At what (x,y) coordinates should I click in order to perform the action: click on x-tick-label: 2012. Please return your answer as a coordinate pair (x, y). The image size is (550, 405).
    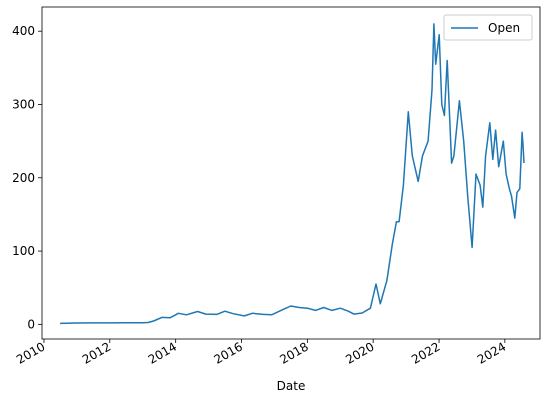
    Looking at the image, I should click on (96, 352).